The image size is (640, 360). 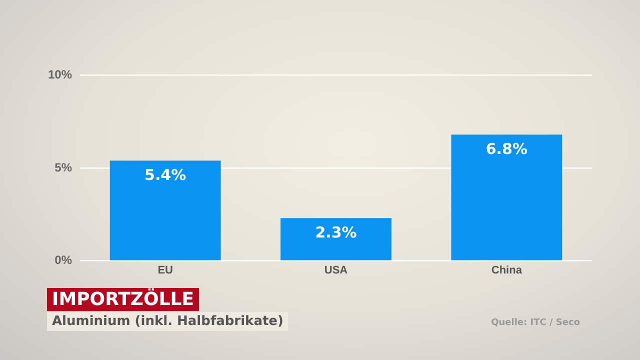 I want to click on x-tick-label: China, so click(x=507, y=270).